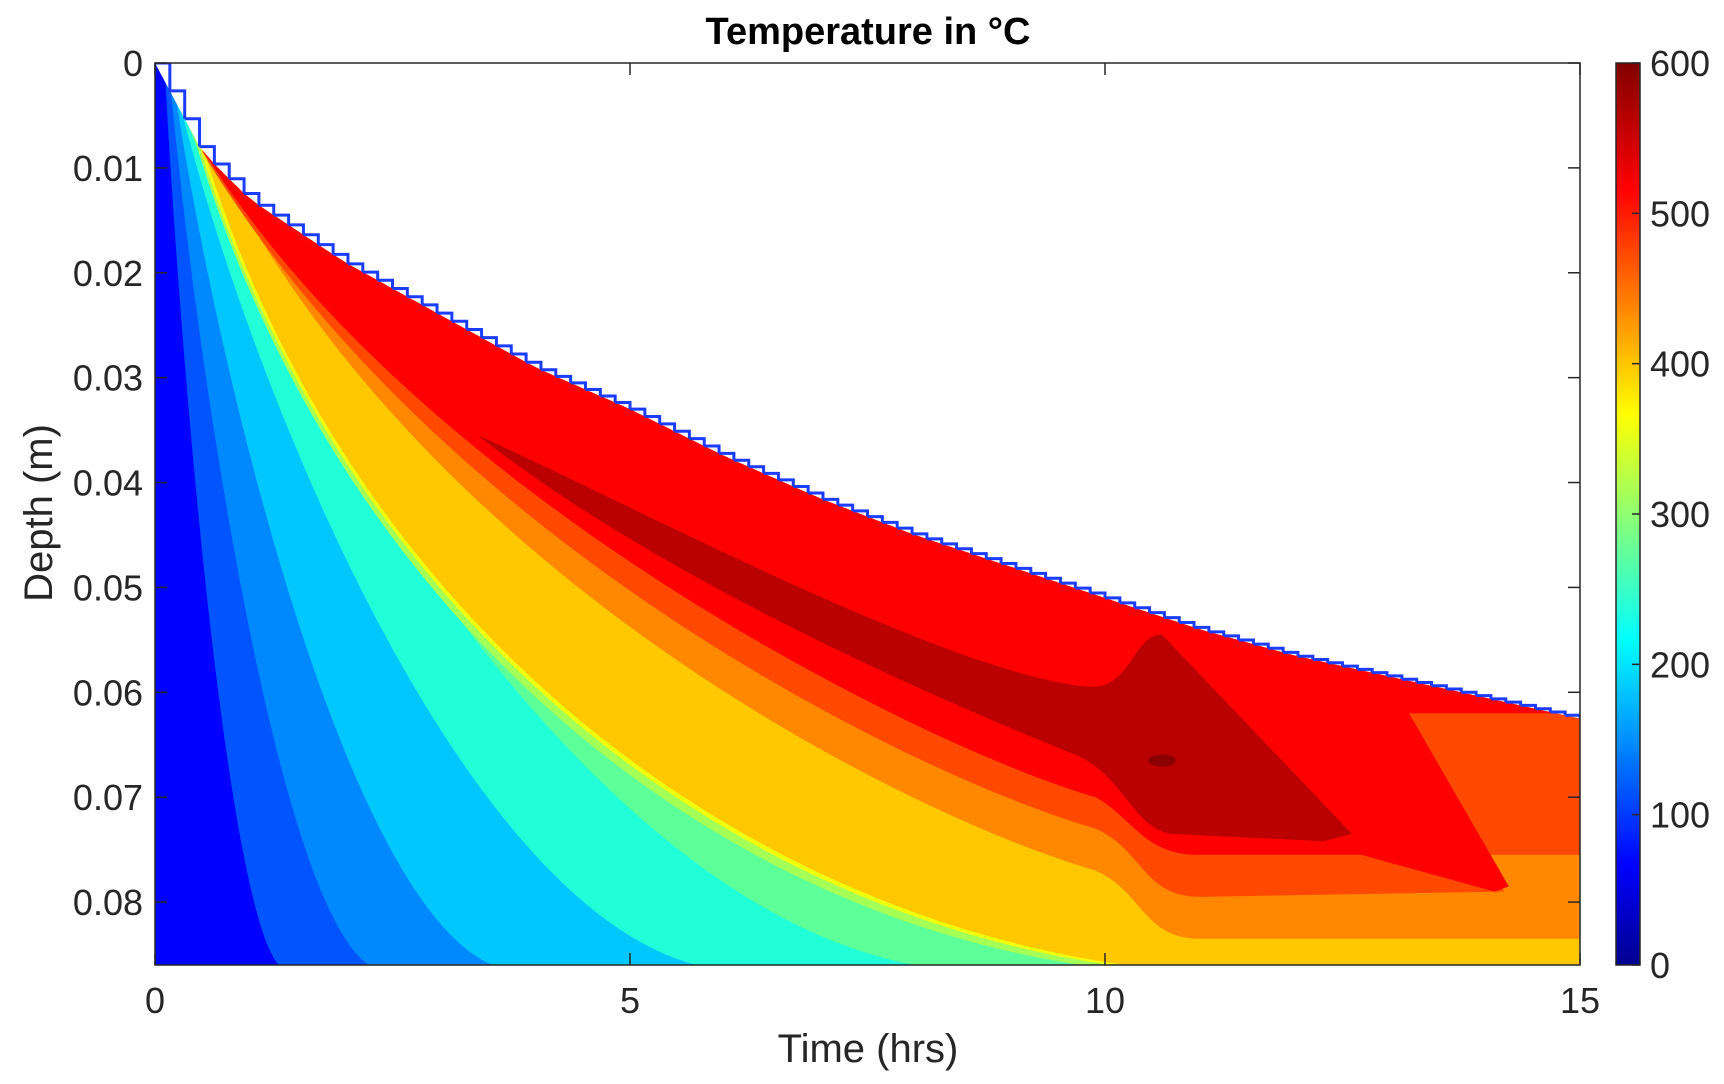 This screenshot has height=1084, width=1724. I want to click on x-axis-label: Time (hrs), so click(868, 1049).